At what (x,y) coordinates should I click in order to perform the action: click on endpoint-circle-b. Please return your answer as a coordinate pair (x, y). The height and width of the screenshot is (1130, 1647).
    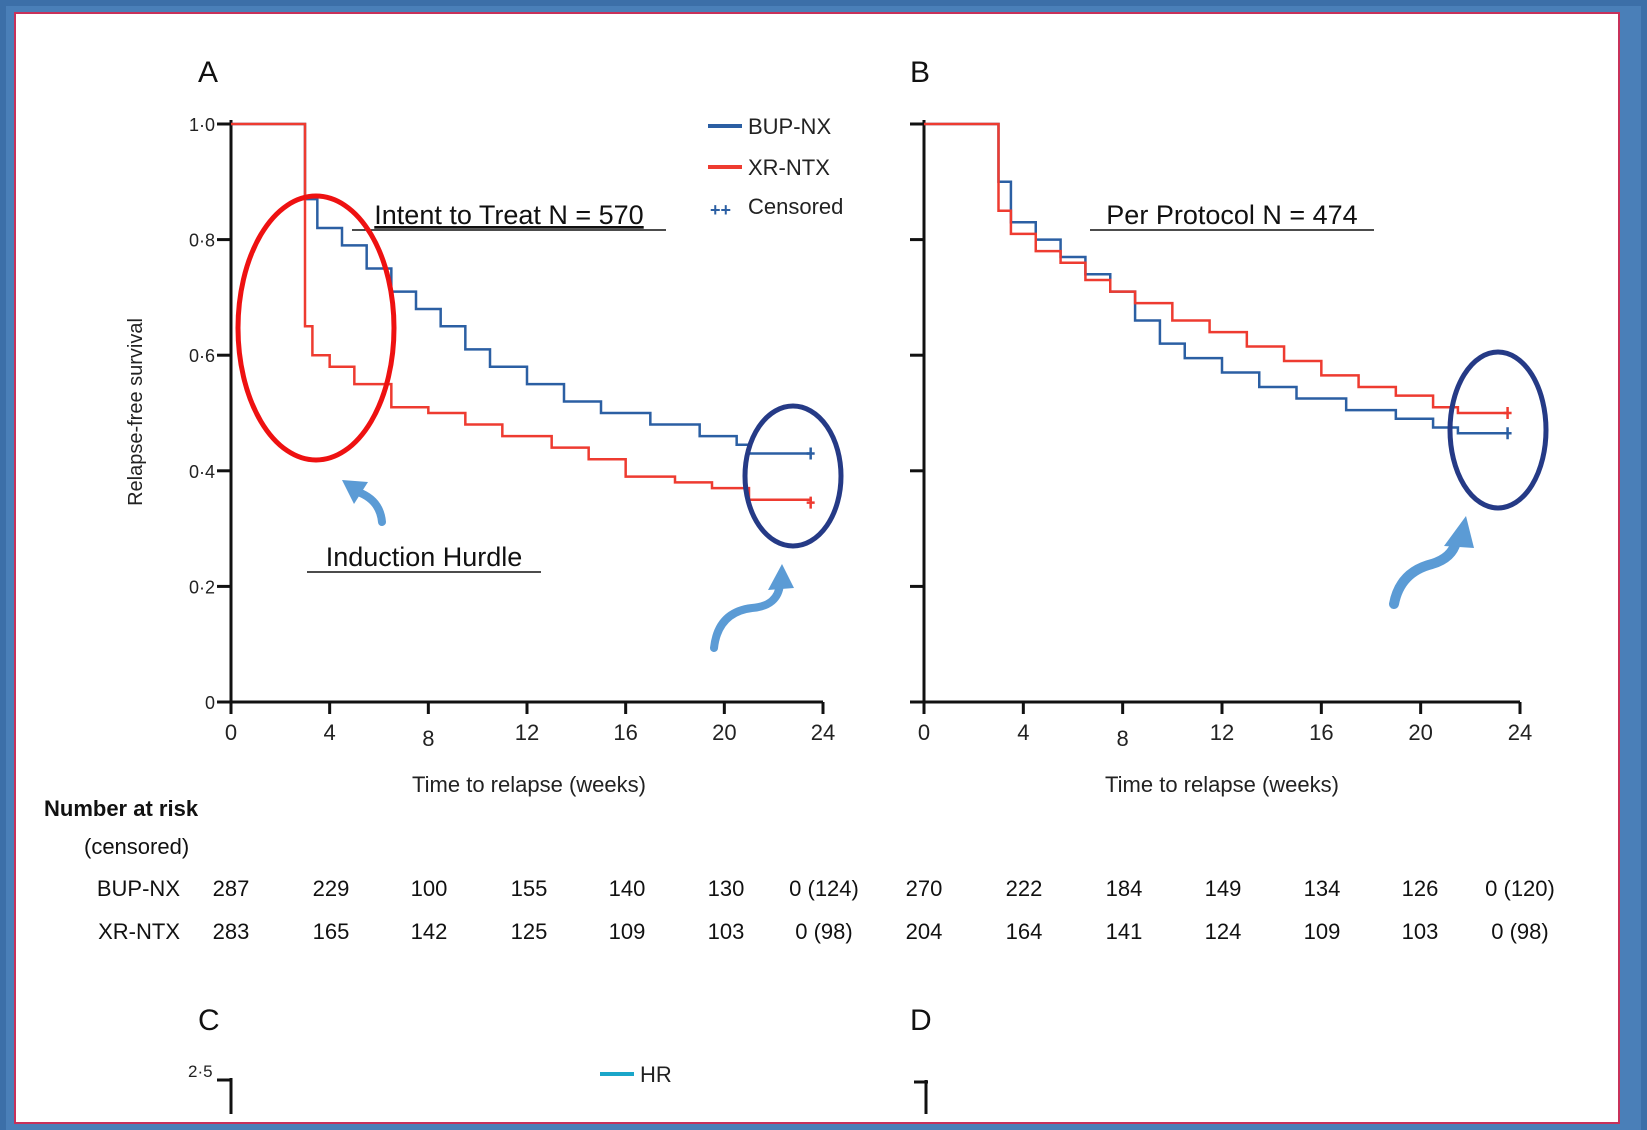
    Looking at the image, I should click on (1498, 430).